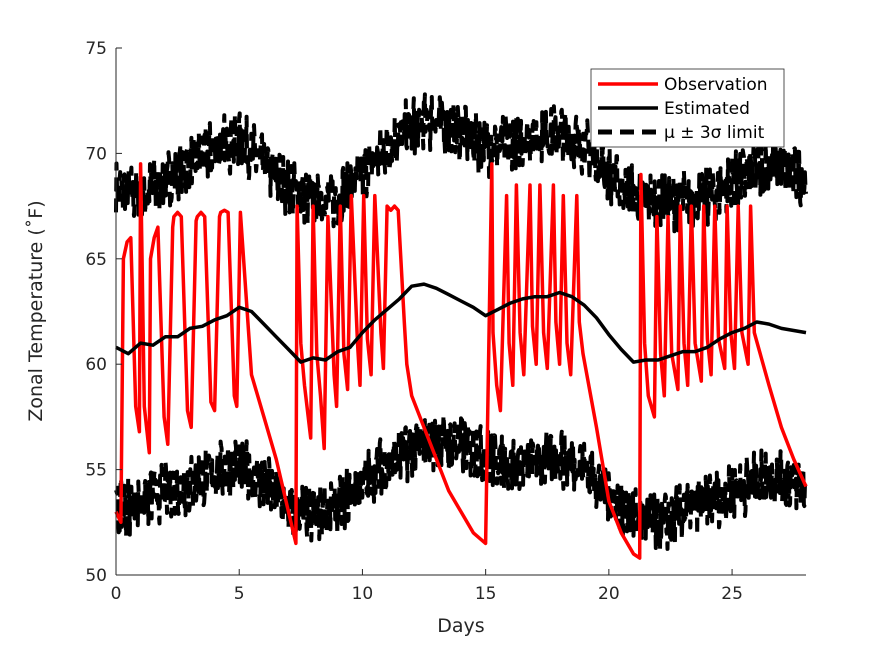  I want to click on legend-label-observation: Observation, so click(716, 85).